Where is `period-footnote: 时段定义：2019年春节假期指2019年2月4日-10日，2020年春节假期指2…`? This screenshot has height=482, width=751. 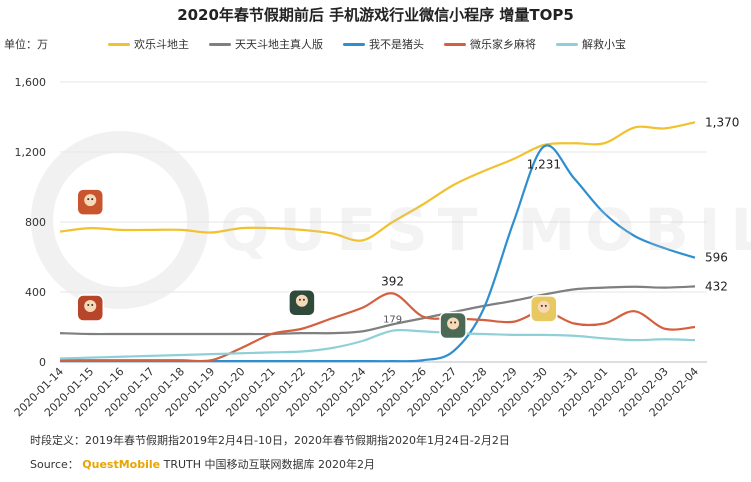
period-footnote: 时段定义：2019年春节假期指2019年2月4日-10日，2020年春节假期指2… is located at coordinates (270, 440).